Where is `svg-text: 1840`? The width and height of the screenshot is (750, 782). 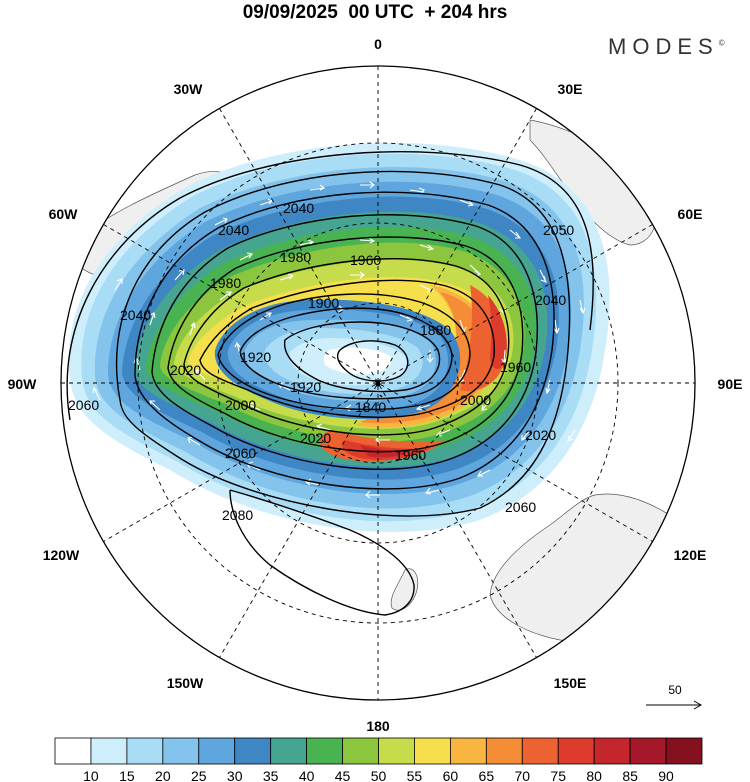 svg-text: 1840 is located at coordinates (370, 407).